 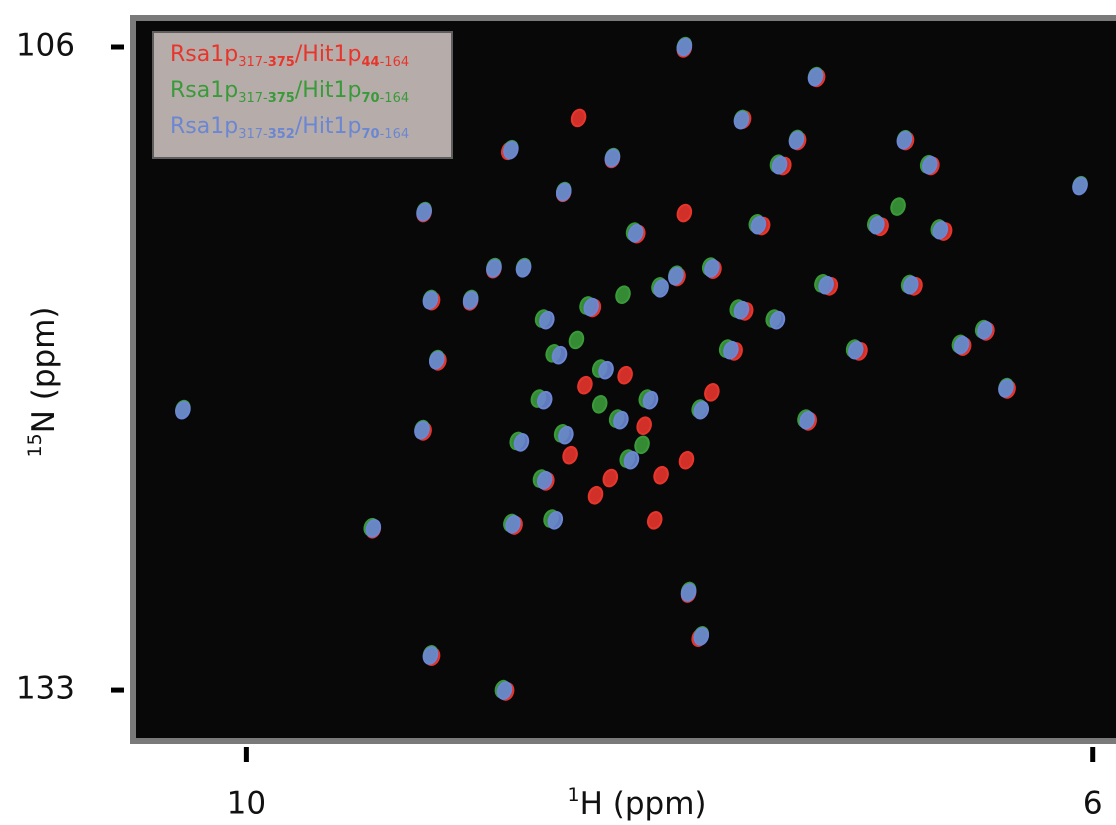 What do you see at coordinates (643, 804) in the screenshot?
I see `x-axis-label-text: H (ppm)` at bounding box center [643, 804].